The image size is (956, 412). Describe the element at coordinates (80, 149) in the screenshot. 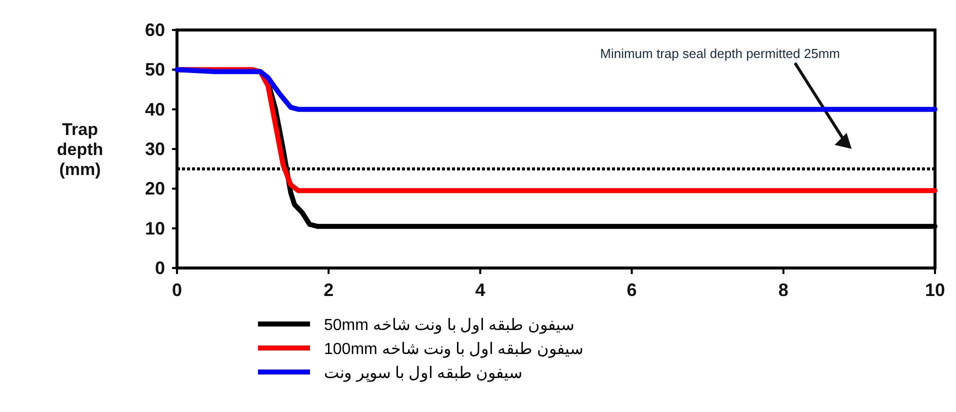

I see `y-axis-title: Trap depth (mm)` at that location.